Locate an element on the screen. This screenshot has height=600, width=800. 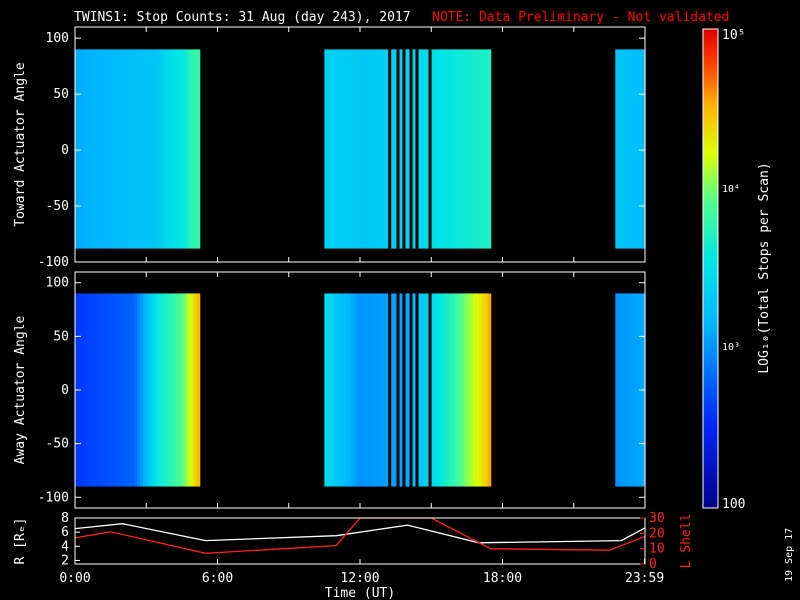
y-axis-label: Away Actuator Angle is located at coordinates (20, 389).